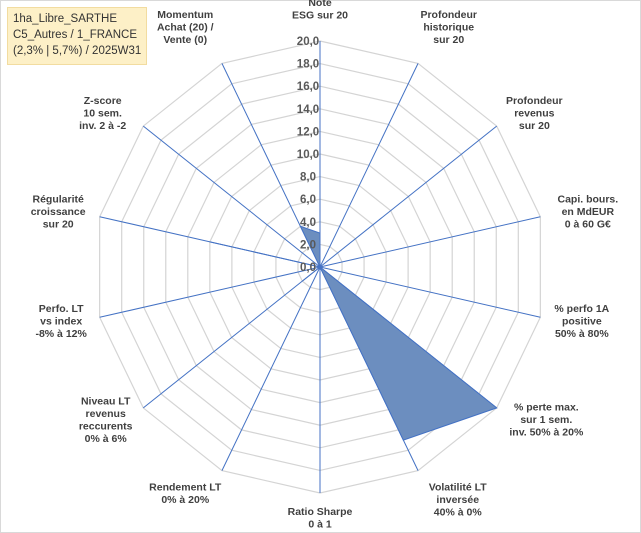 The width and height of the screenshot is (641, 533). I want to click on axis-label: Z-score 10 sem. inv. 2 à -2, so click(102, 113).